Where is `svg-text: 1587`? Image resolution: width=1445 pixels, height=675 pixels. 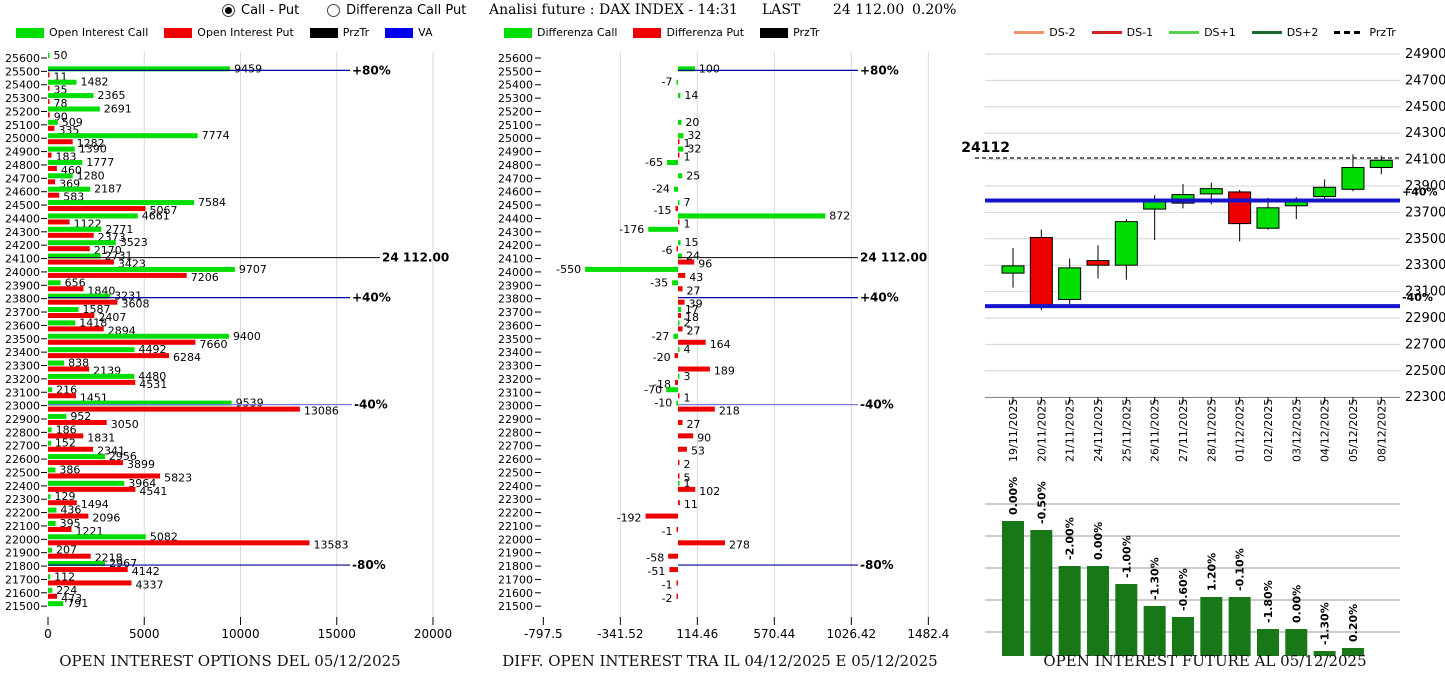 svg-text: 1587 is located at coordinates (97, 309).